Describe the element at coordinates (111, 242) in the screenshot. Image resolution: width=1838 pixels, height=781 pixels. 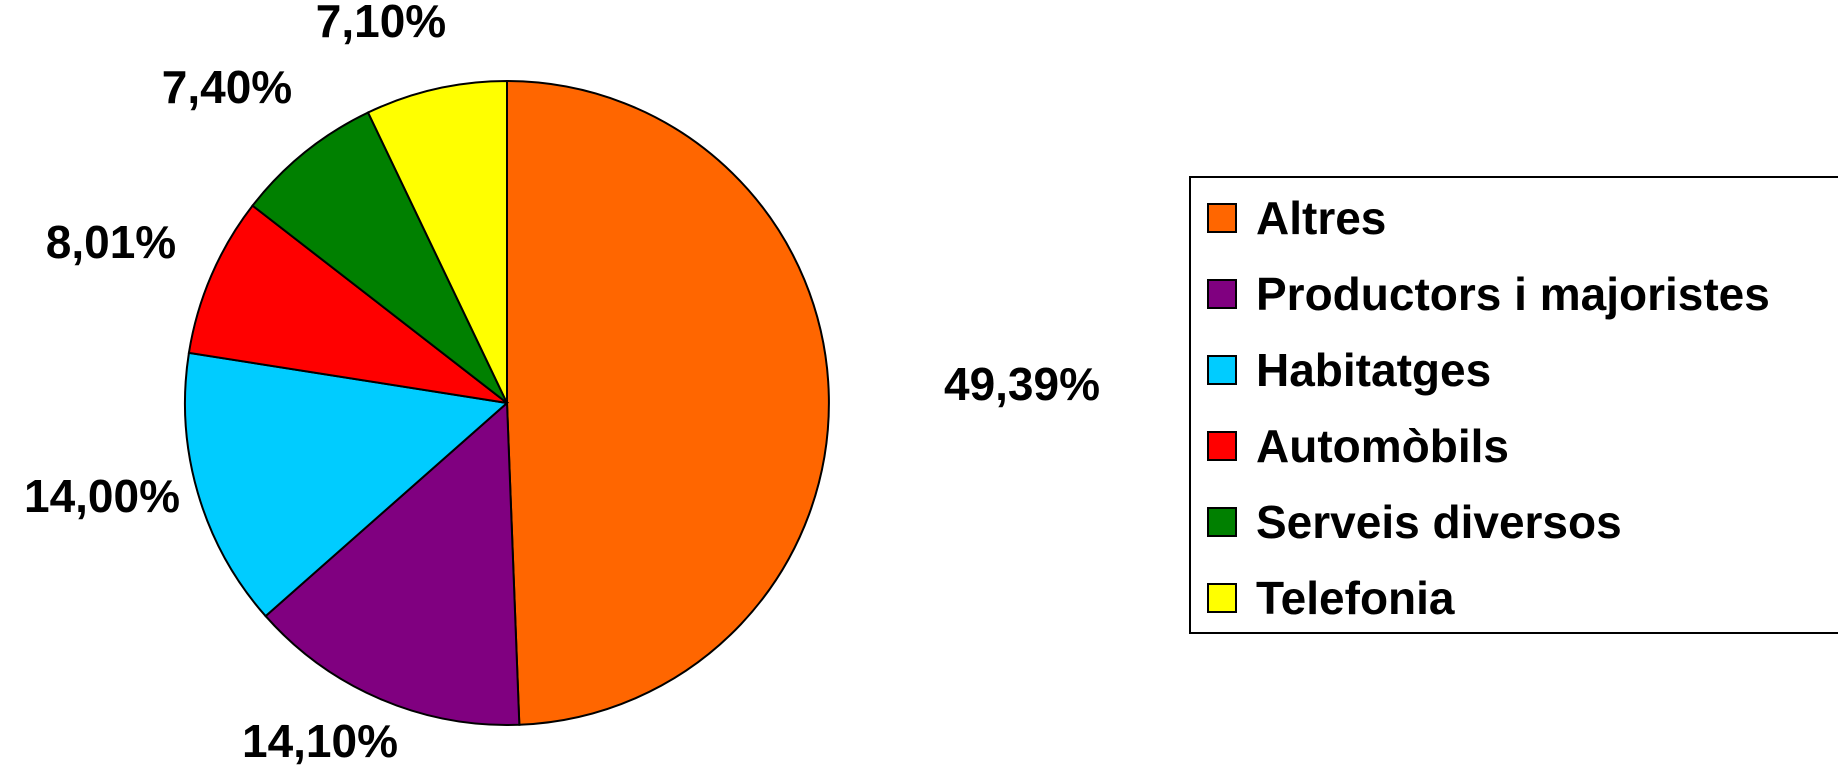
I see `value-label-automobils: 8,01%` at that location.